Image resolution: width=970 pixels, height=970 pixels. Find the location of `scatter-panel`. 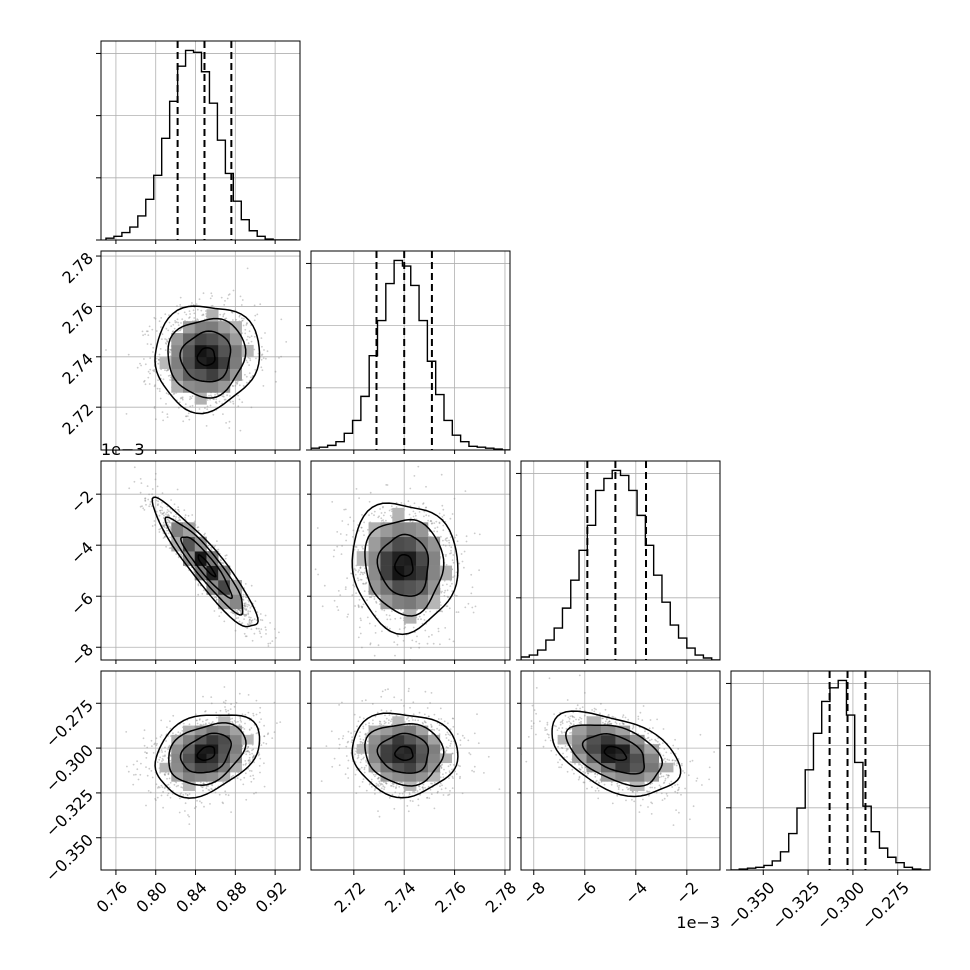

scatter-panel is located at coordinates (200, 564).